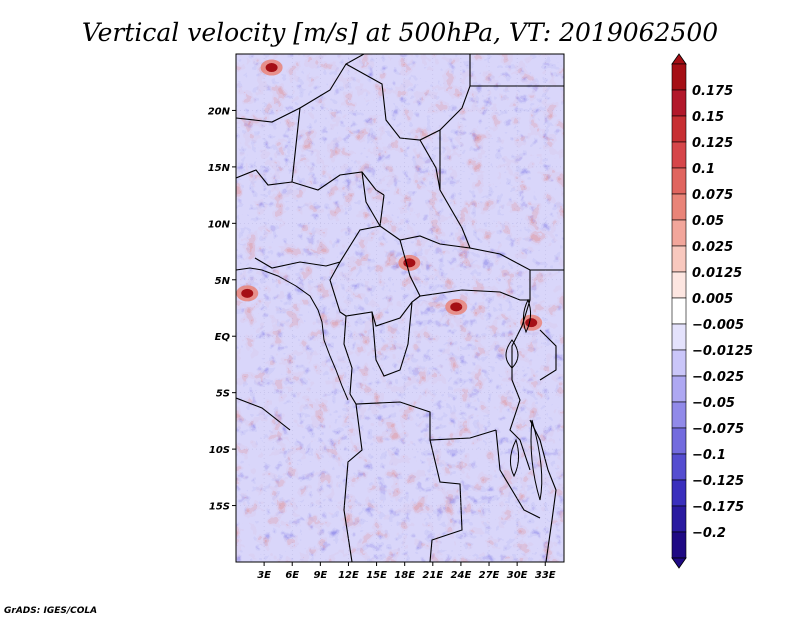 Image resolution: width=800 pixels, height=618 pixels. What do you see at coordinates (679, 563) in the screenshot?
I see `colorbar-under-arrow` at bounding box center [679, 563].